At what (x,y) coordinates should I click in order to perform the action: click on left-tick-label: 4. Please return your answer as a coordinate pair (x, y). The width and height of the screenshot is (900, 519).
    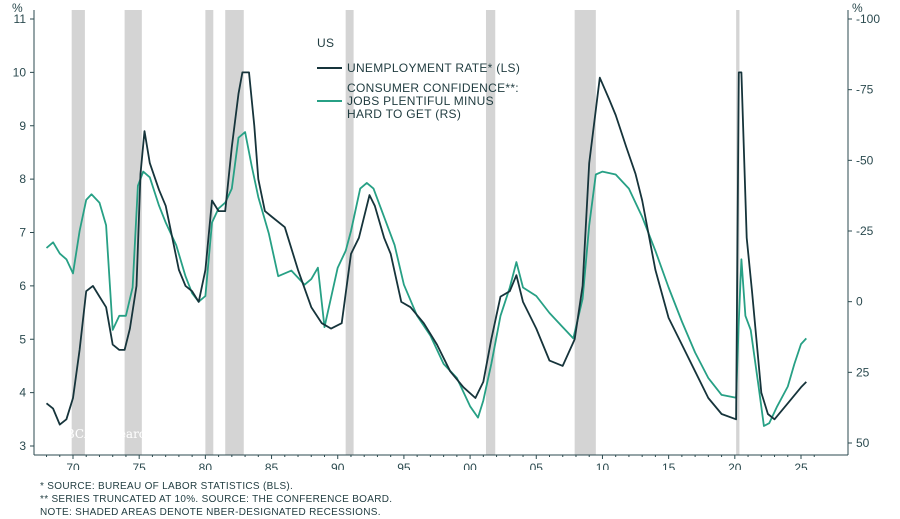
    Looking at the image, I should click on (22, 393).